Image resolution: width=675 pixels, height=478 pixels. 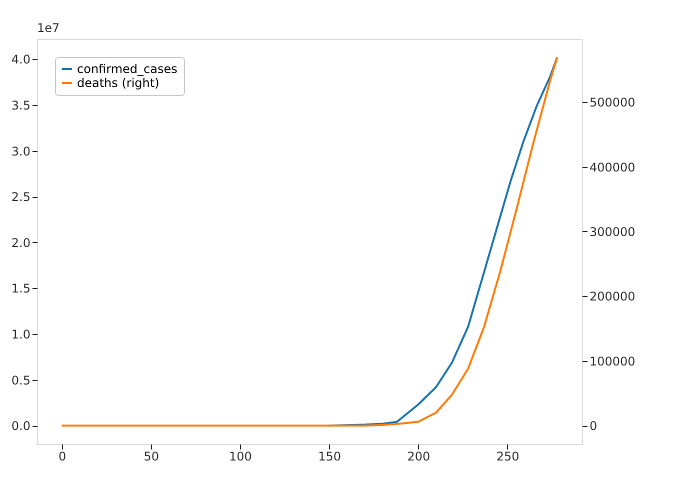 What do you see at coordinates (613, 231) in the screenshot?
I see `y2-tick-label: 300000` at bounding box center [613, 231].